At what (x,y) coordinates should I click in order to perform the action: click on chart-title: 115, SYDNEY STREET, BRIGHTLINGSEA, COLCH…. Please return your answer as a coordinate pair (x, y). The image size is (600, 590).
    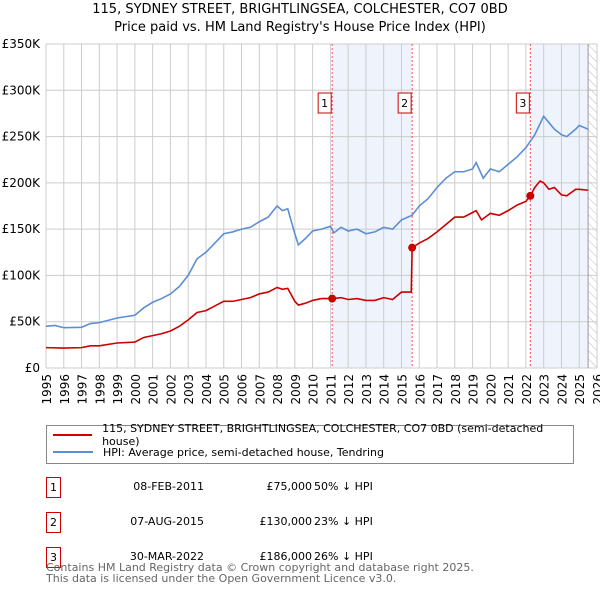
    Looking at the image, I should click on (300, 9).